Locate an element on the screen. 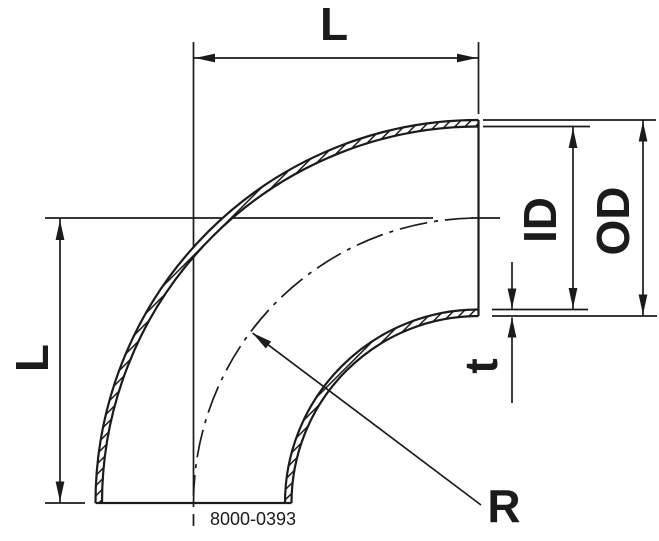  radius-leader-line is located at coordinates (366, 419).